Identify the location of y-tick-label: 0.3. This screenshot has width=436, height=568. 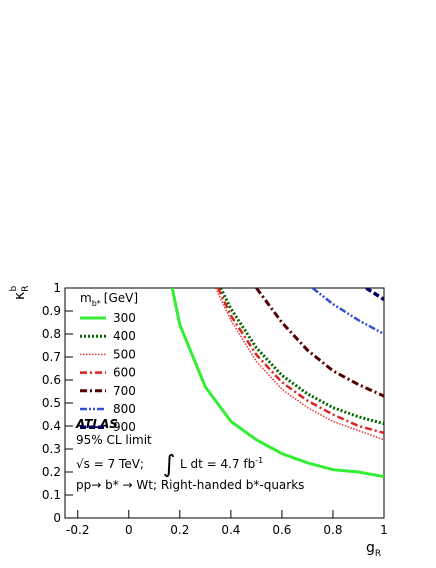
(51, 449).